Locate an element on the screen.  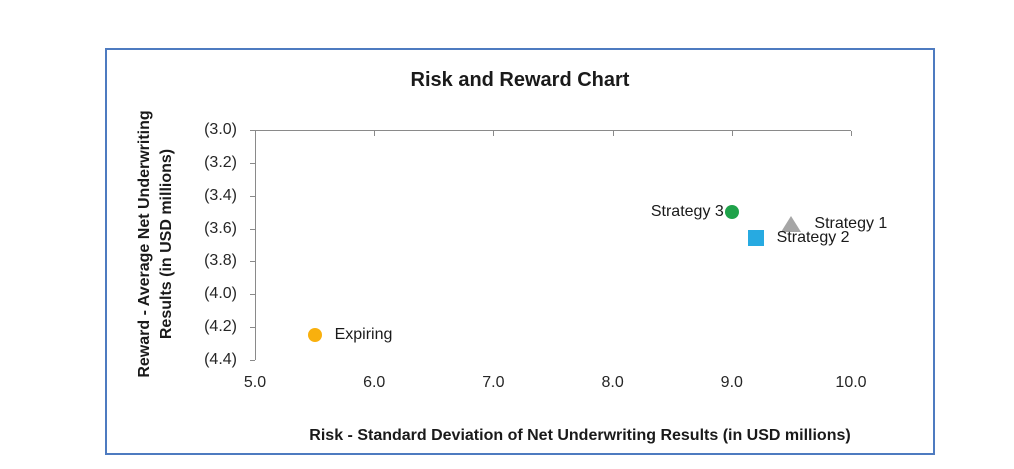
data-point-label: Expiring is located at coordinates (363, 335).